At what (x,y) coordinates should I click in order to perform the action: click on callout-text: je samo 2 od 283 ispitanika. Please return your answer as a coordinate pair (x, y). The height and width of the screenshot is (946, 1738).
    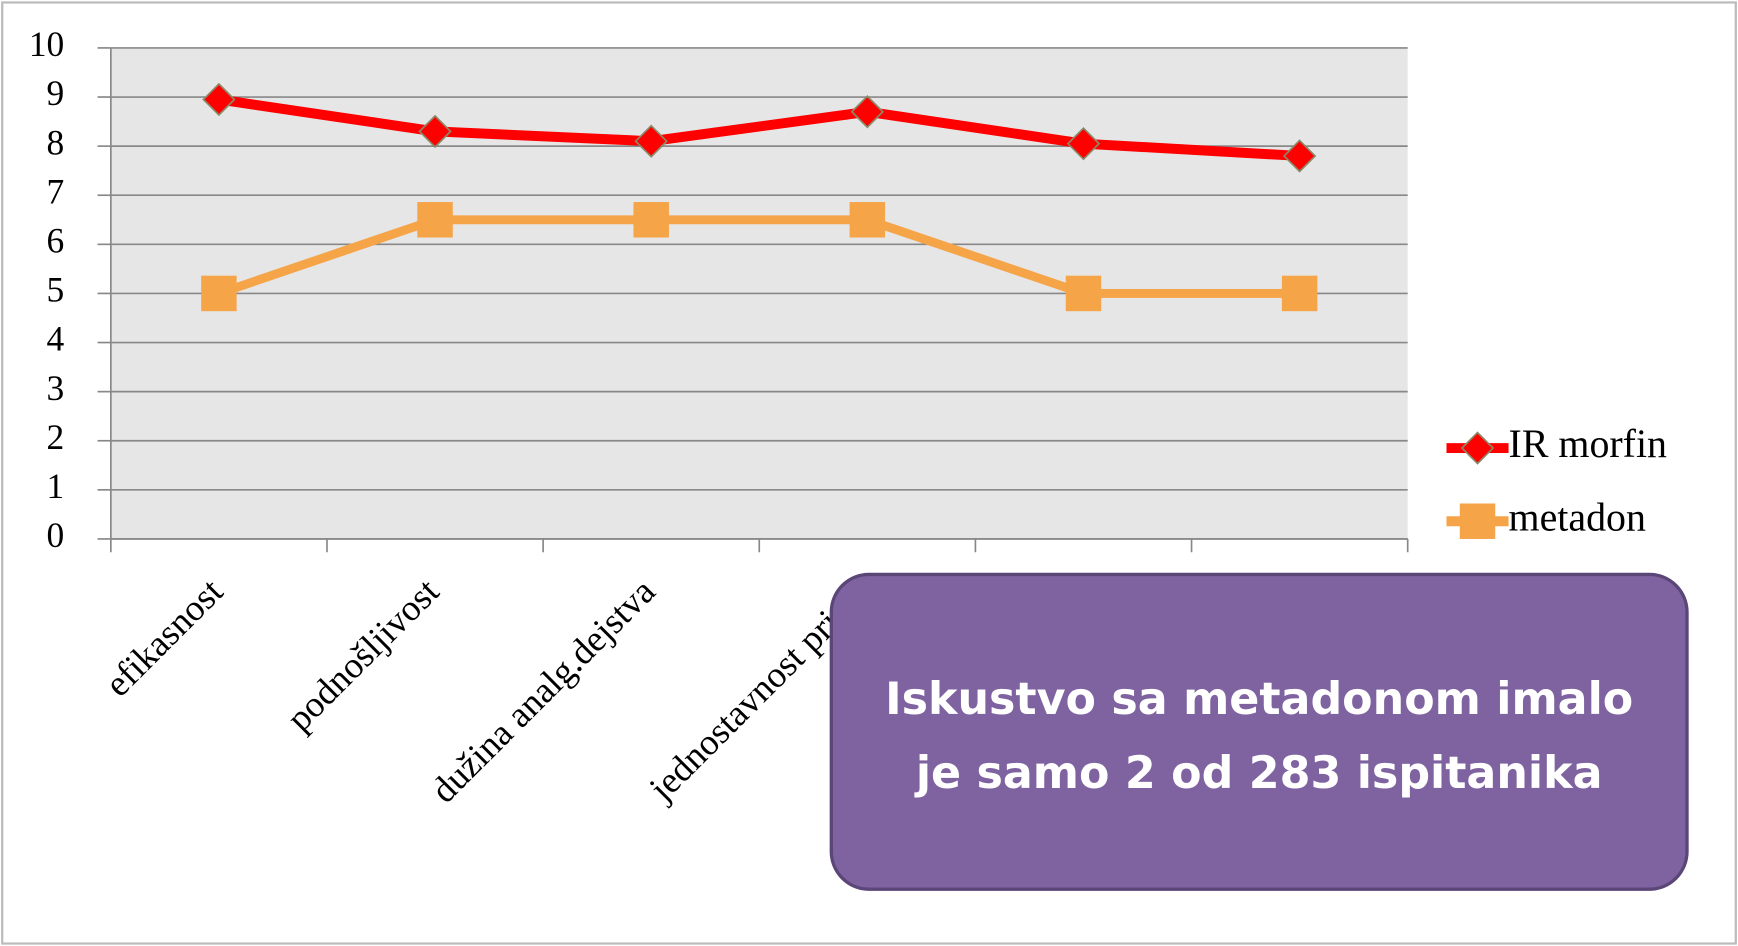
    Looking at the image, I should click on (1258, 773).